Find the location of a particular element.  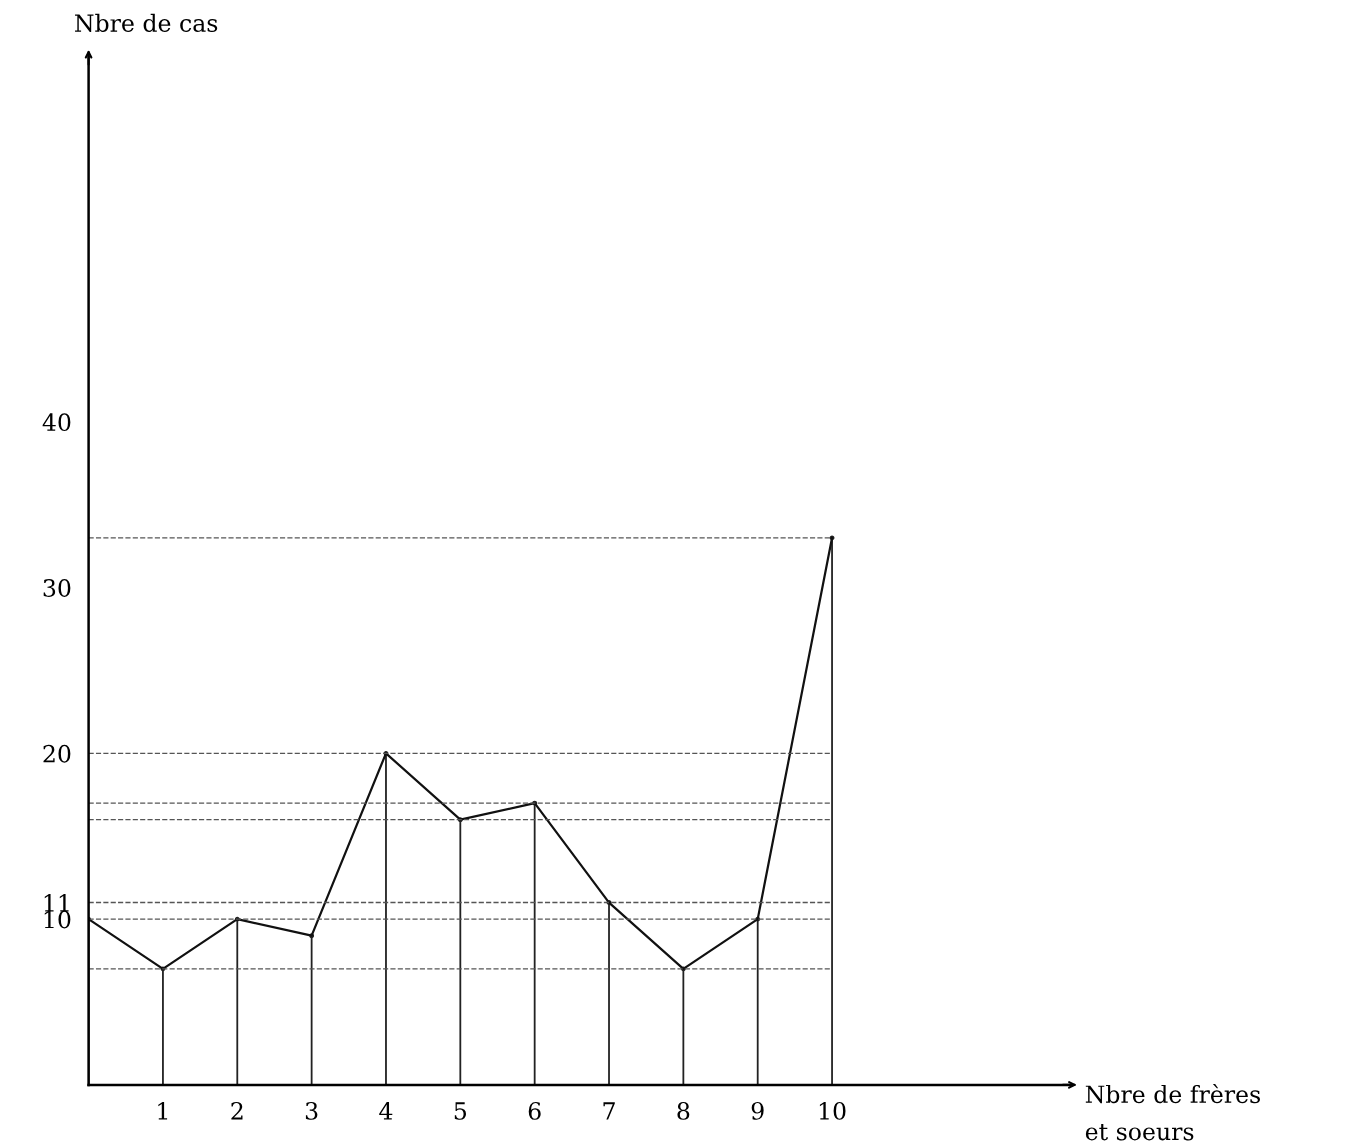

x-axis-title: Nbre de frères et soeurs is located at coordinates (1172, 1112).